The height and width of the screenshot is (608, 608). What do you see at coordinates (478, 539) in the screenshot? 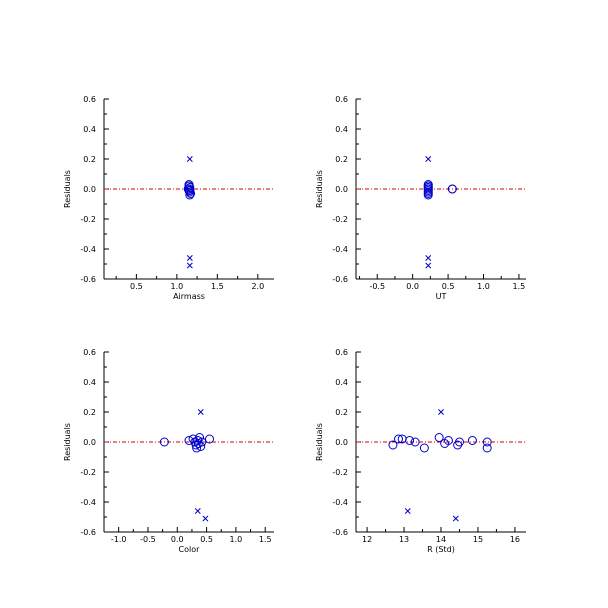
I see `x-tick-label: 15` at bounding box center [478, 539].